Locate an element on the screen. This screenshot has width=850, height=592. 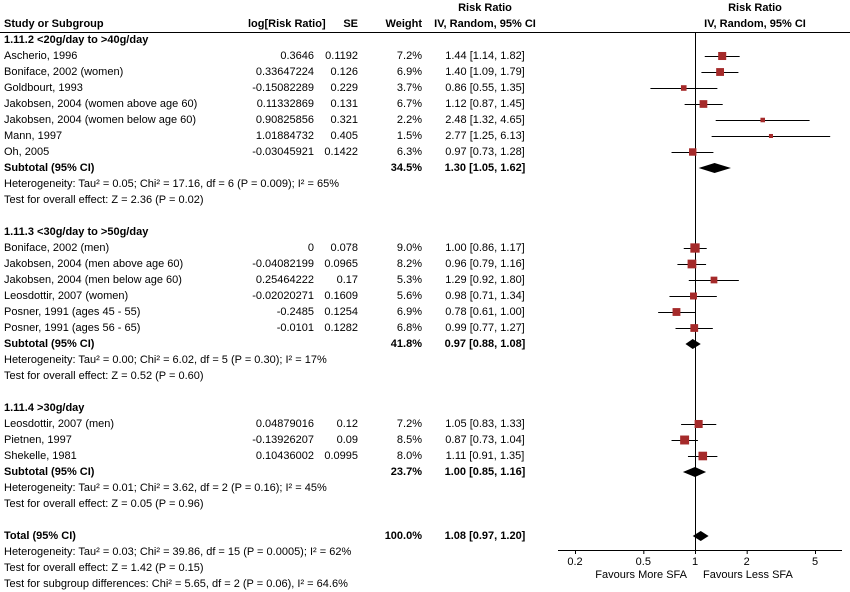
weight-value: 6.9% is located at coordinates (409, 312).